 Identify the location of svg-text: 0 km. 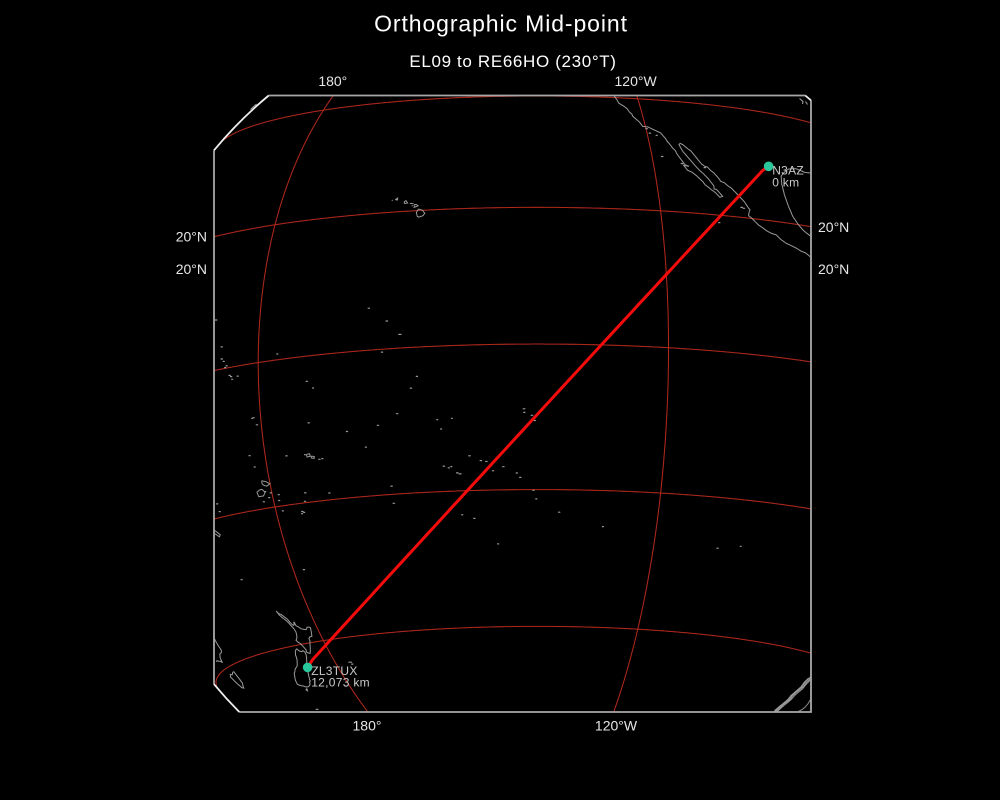
(785, 182).